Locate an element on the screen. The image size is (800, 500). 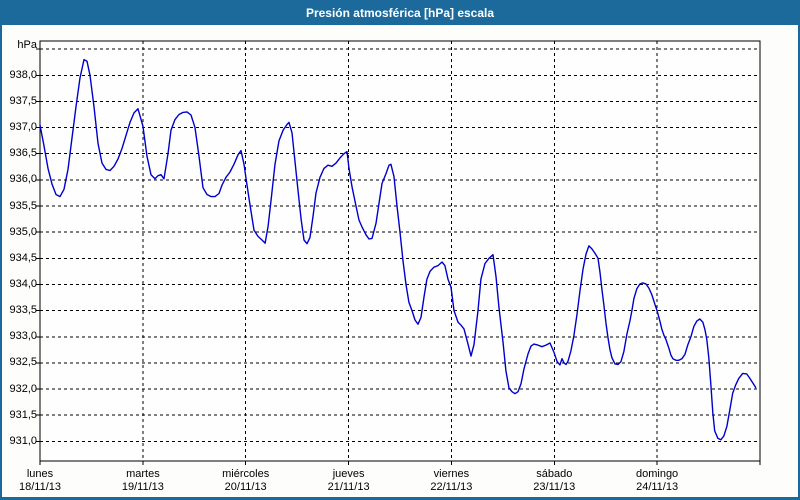
y-tick-label: 936,0 is located at coordinates (23, 179).